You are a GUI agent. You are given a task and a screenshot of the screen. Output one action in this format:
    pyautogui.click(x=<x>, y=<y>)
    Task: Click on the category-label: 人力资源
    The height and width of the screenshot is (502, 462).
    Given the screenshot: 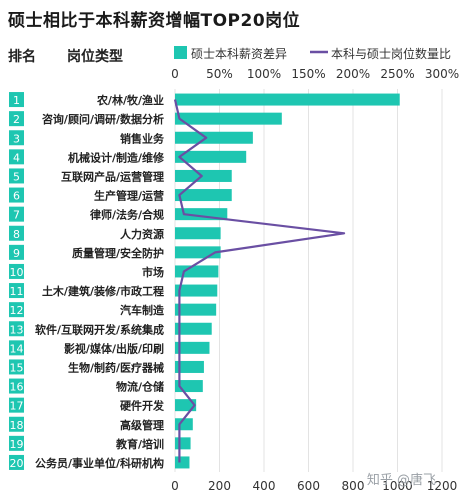 What is the action you would take?
    pyautogui.click(x=142, y=234)
    